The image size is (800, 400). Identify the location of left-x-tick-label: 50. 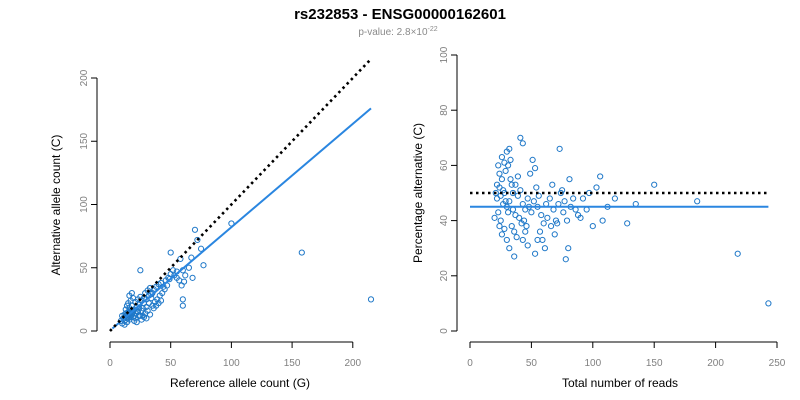
(171, 363).